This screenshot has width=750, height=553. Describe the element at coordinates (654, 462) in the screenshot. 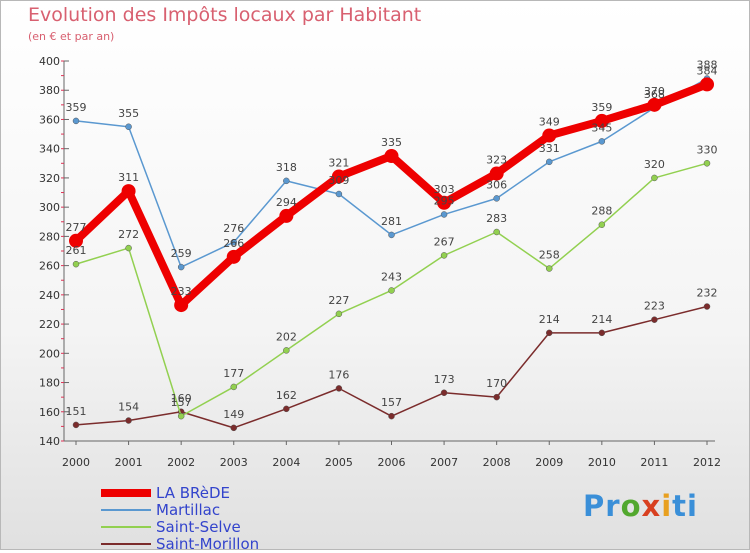

I see `x-tick-label: 2011` at that location.